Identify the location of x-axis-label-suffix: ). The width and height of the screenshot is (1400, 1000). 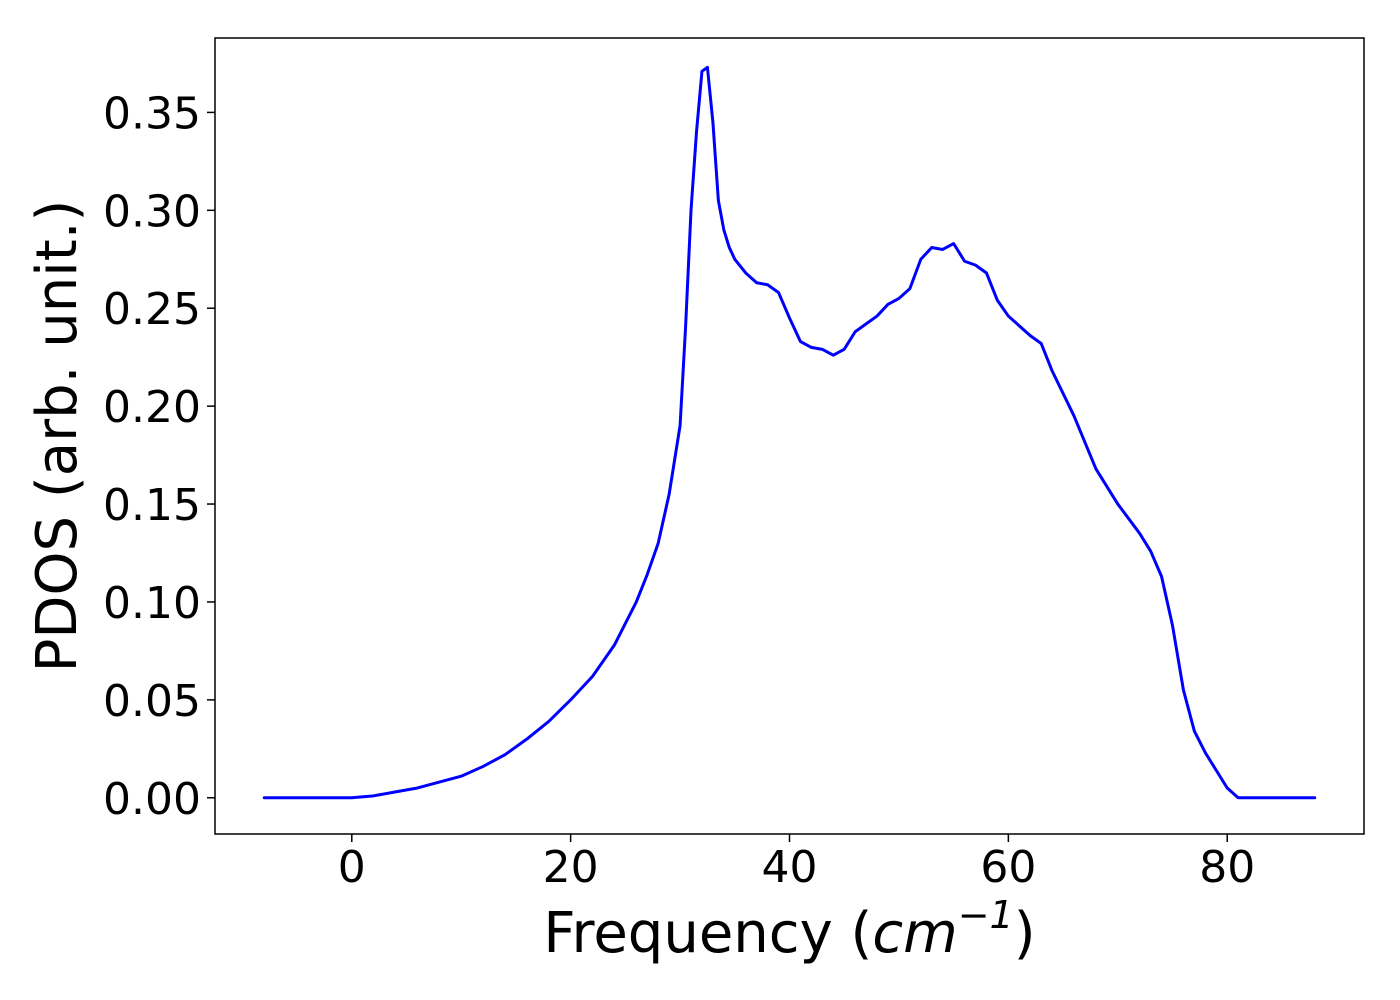
(1025, 933).